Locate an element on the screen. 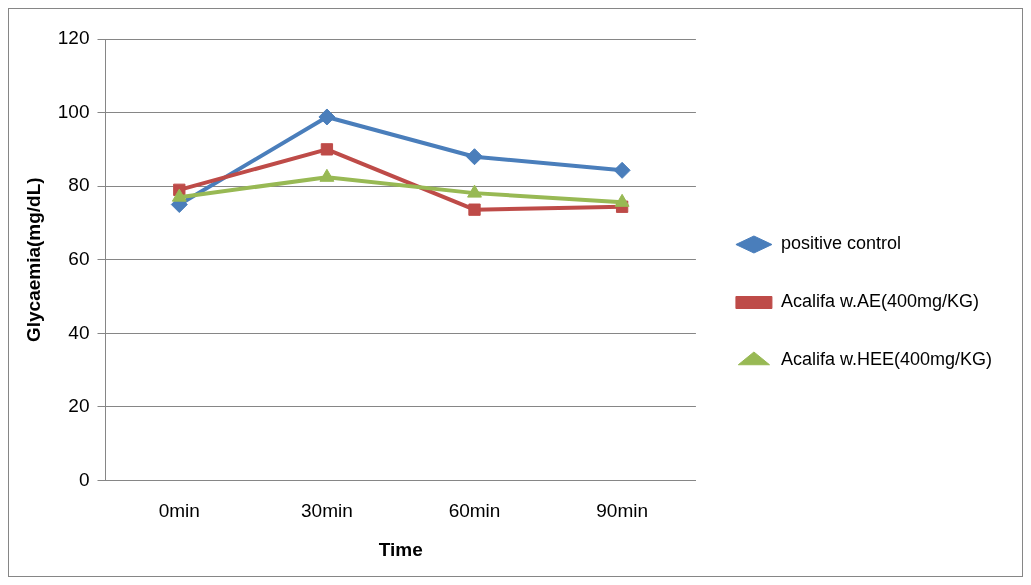  y-tick-label: 0 is located at coordinates (84, 479).